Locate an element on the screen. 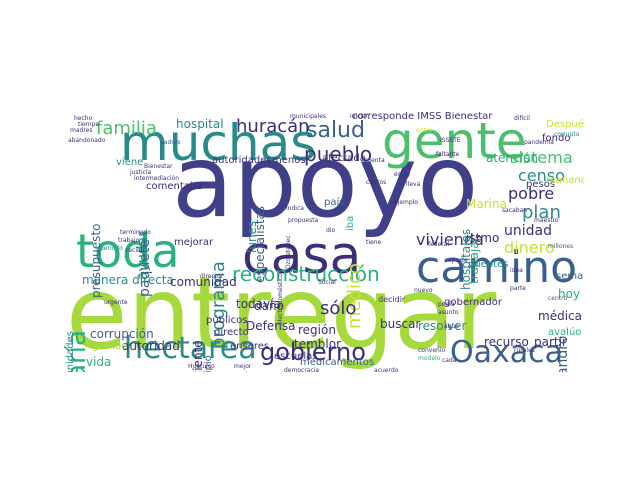 The height and width of the screenshot is (480, 640). cloud-word: gobernador is located at coordinates (473, 302).